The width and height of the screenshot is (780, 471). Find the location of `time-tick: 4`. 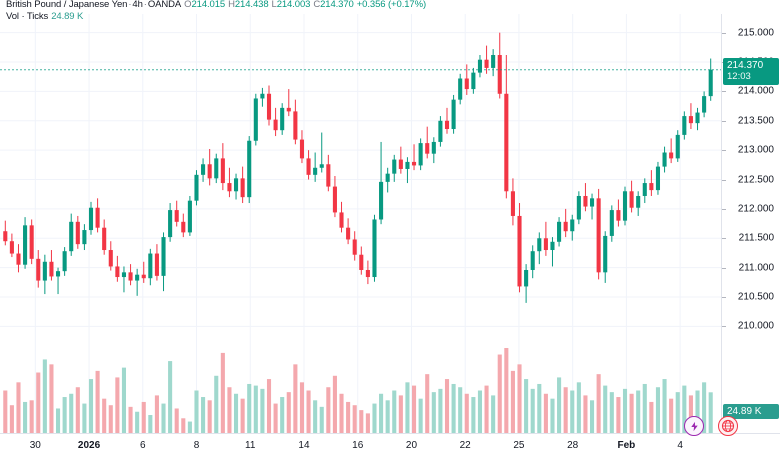

time-tick: 4 is located at coordinates (680, 445).